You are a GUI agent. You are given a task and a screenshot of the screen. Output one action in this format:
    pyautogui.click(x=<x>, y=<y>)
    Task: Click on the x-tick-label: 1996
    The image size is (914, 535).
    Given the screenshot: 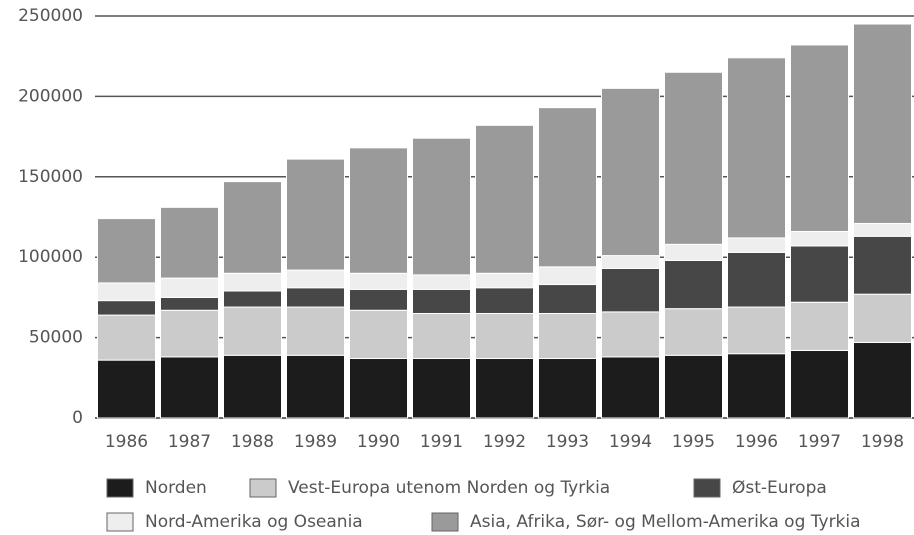 What is the action you would take?
    pyautogui.click(x=756, y=442)
    